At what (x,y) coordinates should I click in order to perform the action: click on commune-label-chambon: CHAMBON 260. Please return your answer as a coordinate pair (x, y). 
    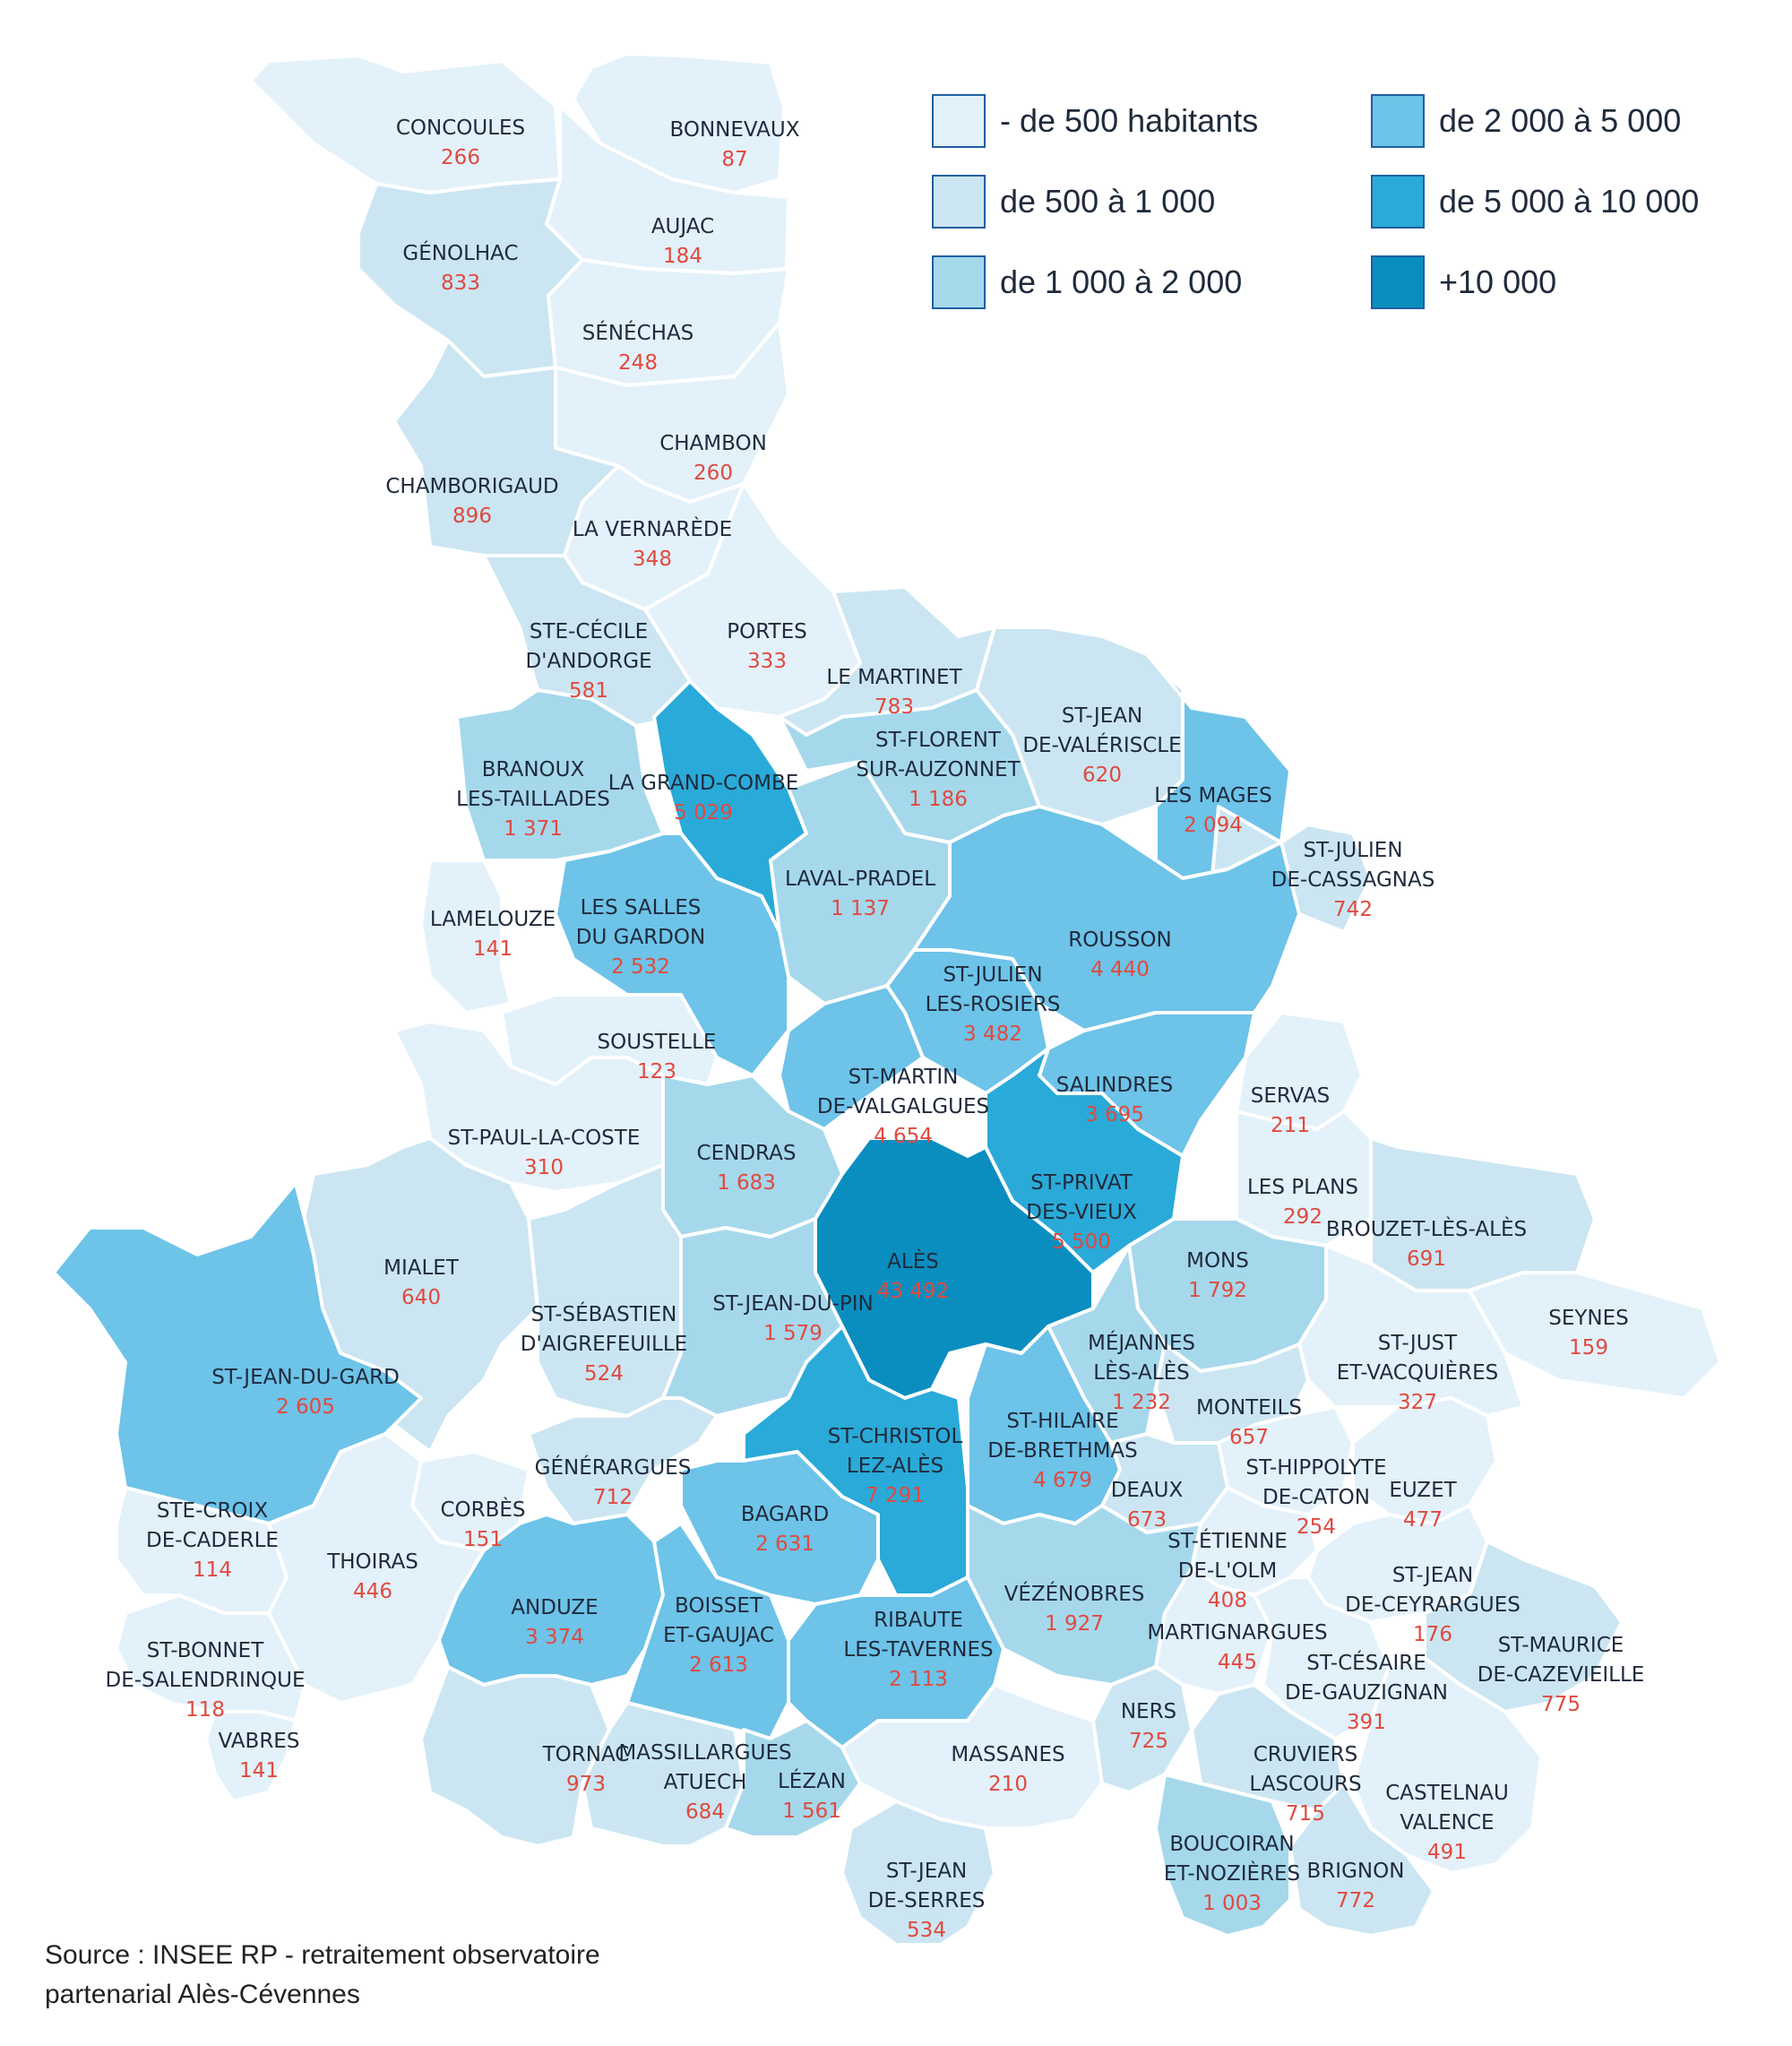
    Looking at the image, I should click on (713, 458).